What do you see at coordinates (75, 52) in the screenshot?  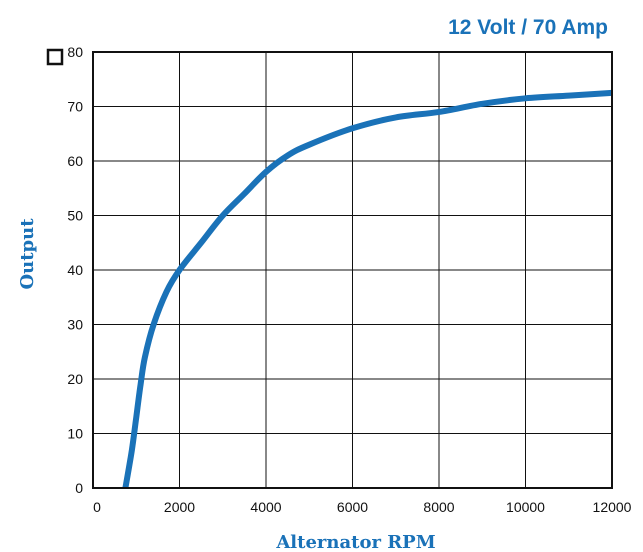 I see `y-tick-label: 80` at bounding box center [75, 52].